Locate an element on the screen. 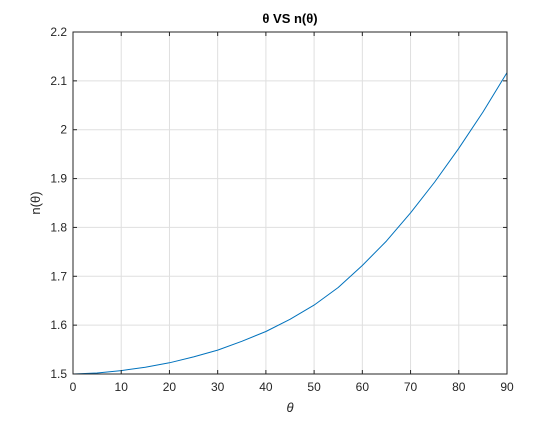 The width and height of the screenshot is (560, 425). y-tick-label: 2.1 is located at coordinates (58, 81).